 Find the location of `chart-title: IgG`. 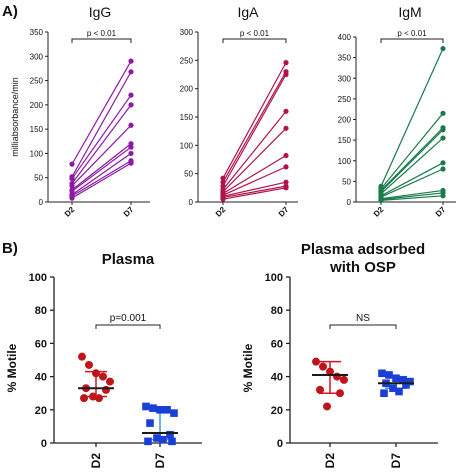

chart-title: IgG is located at coordinates (100, 12).